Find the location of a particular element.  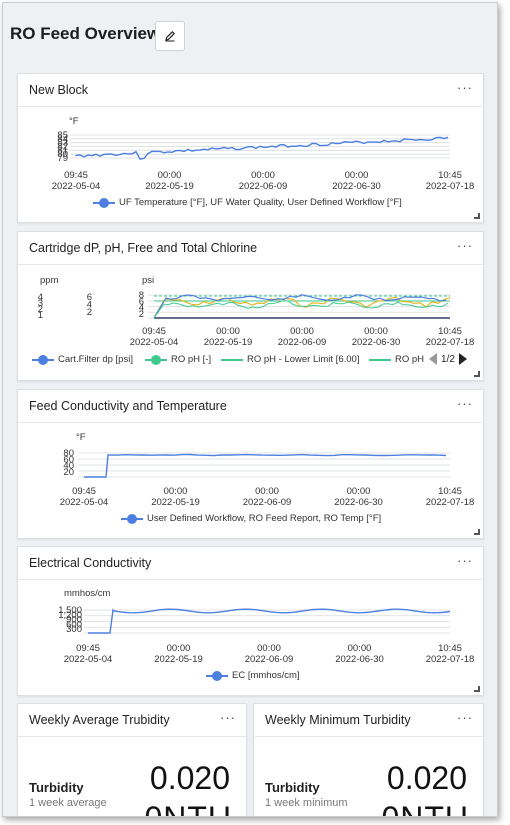

y-tick-label: 40 is located at coordinates (68, 466).